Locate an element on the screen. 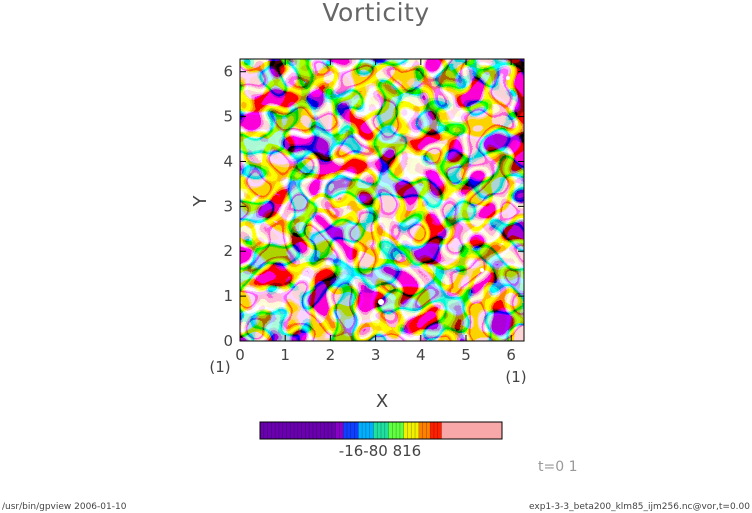  time-label: t=0 1 is located at coordinates (558, 467).